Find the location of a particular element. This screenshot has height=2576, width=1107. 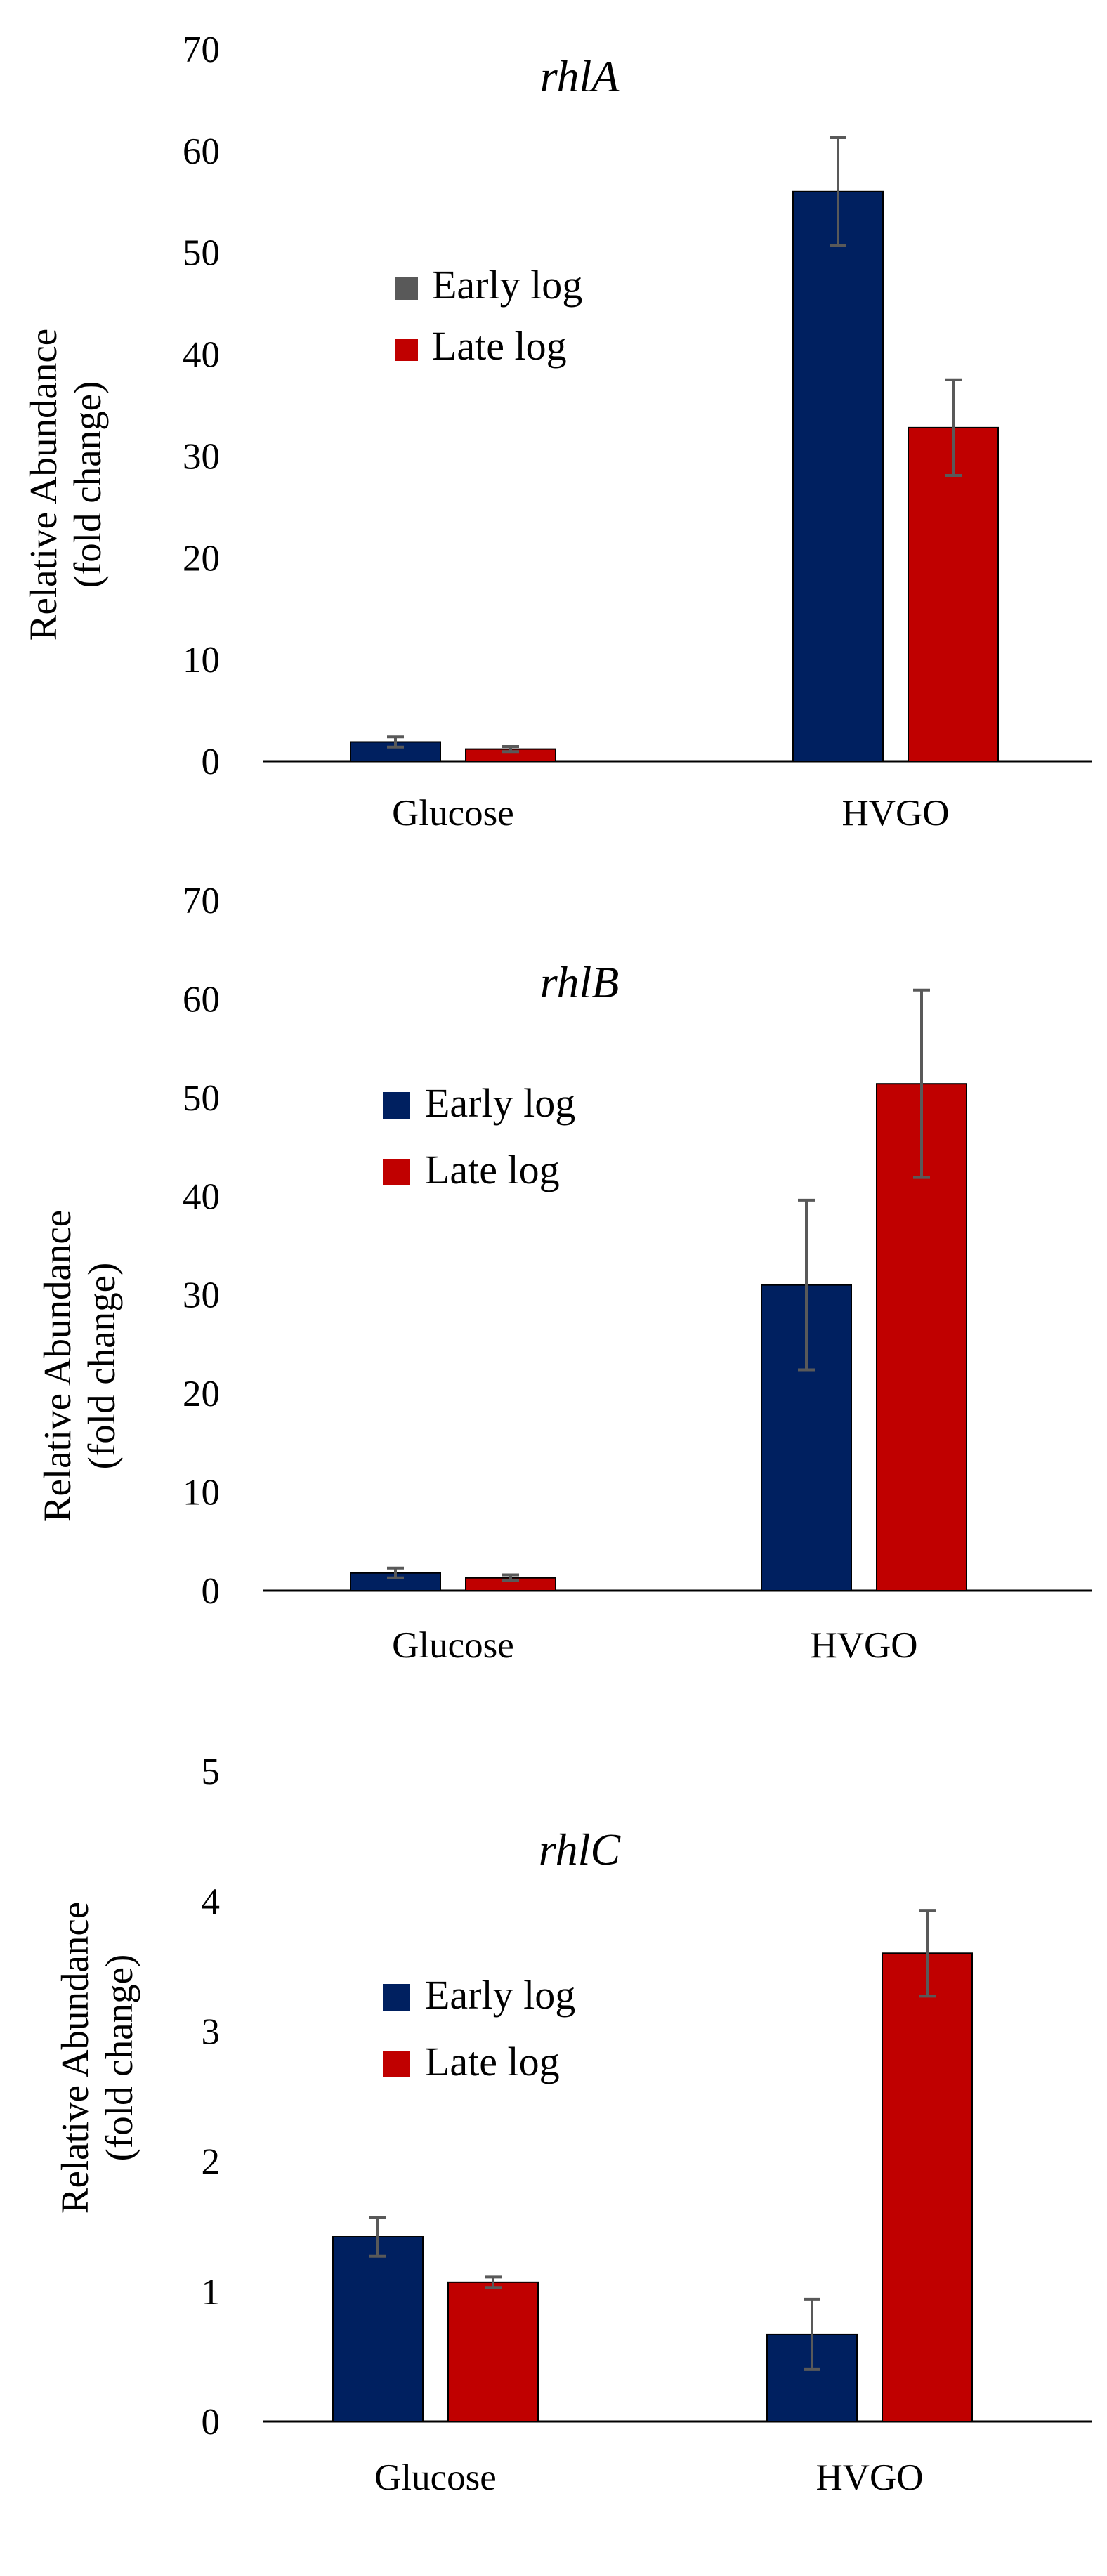

y-tick-label: 5 is located at coordinates (211, 1772).